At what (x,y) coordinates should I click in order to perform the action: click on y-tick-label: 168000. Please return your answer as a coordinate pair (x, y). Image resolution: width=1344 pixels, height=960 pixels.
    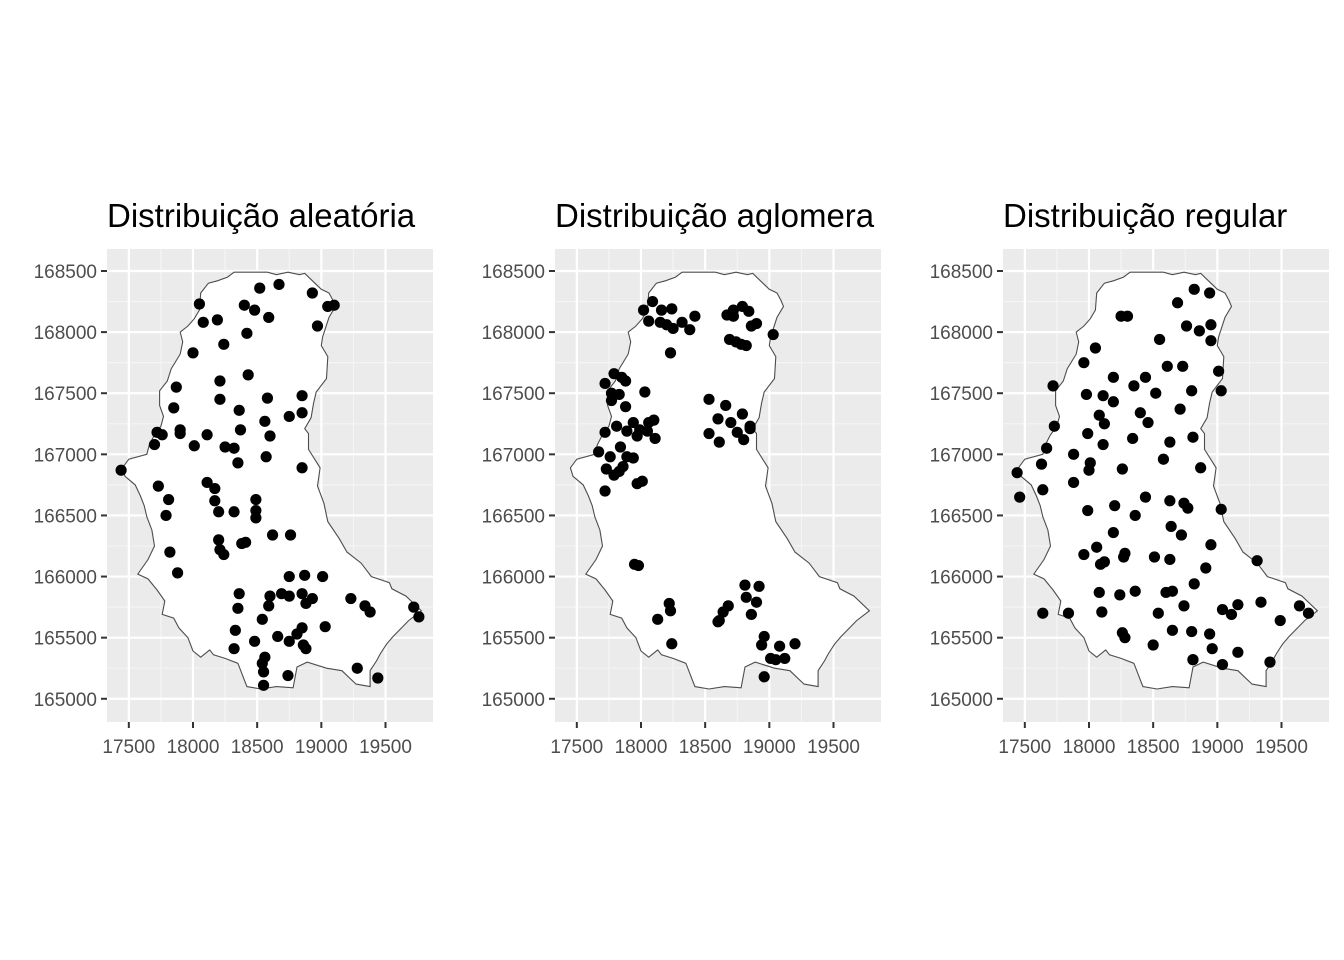
    Looking at the image, I should click on (65, 333).